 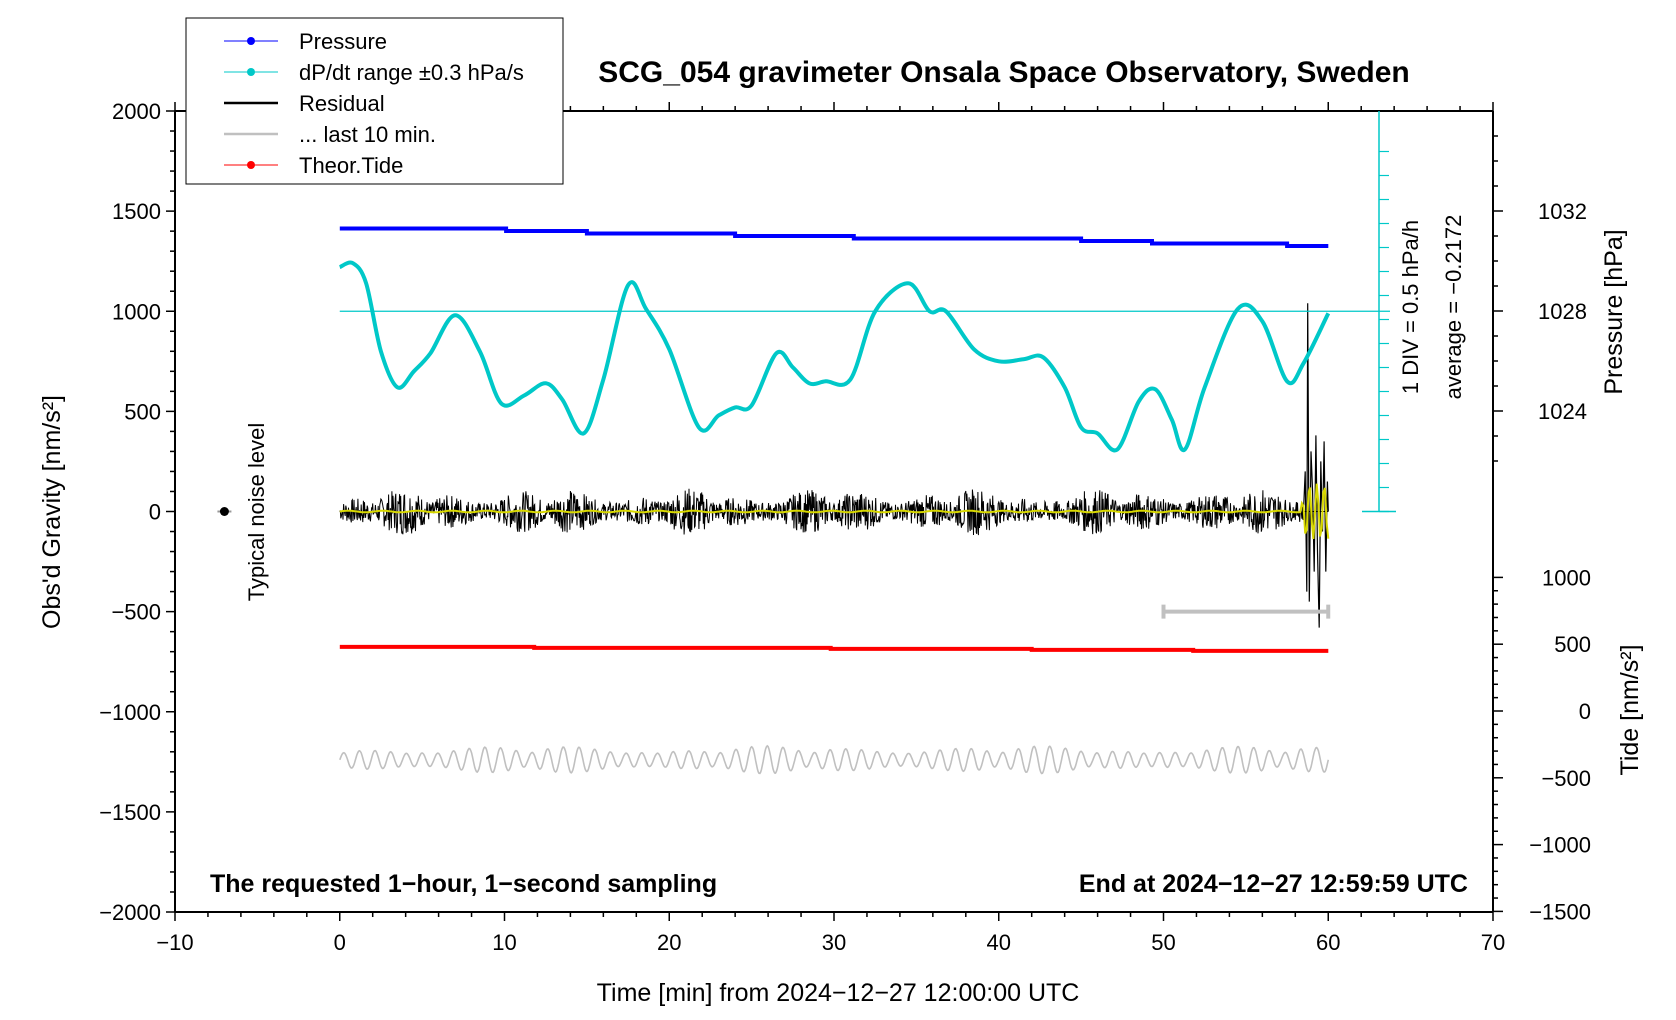 I want to click on x-tick-label: −10, so click(x=174, y=942).